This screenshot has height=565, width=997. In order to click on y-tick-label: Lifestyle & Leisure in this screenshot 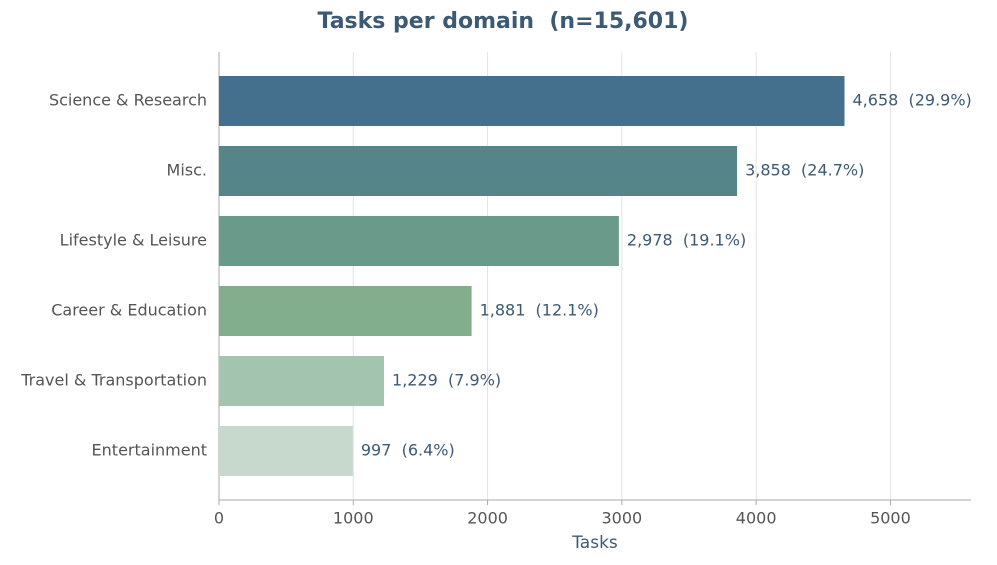, I will do `click(133, 240)`.